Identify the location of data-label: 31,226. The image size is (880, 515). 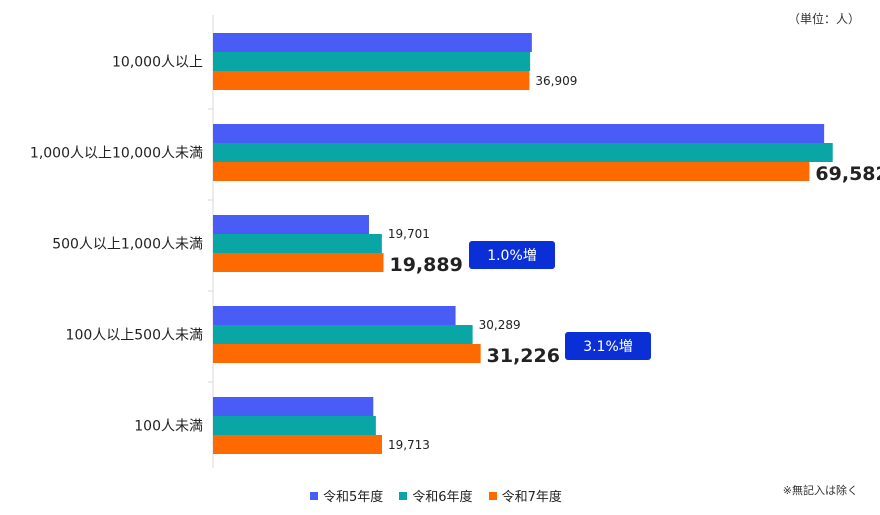
(523, 356).